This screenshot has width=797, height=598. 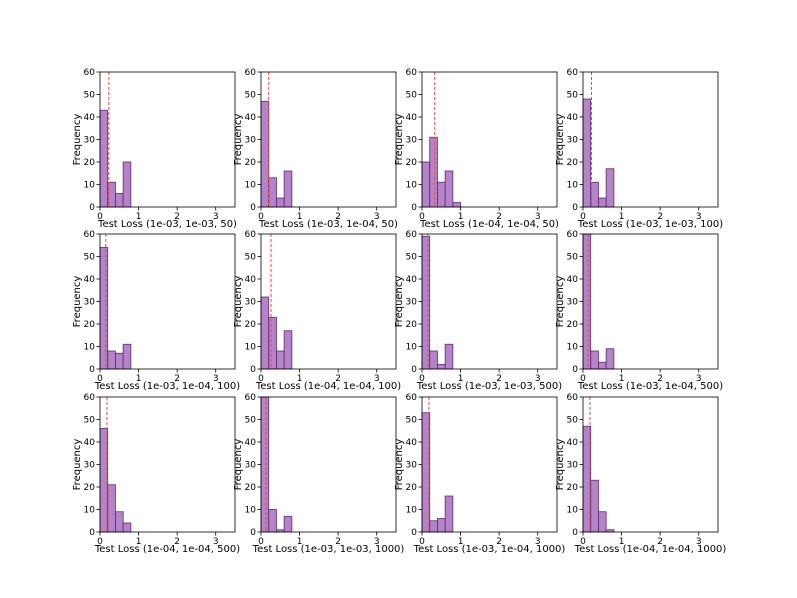 What do you see at coordinates (650, 386) in the screenshot?
I see `x-axis-label: Test Loss (1e-03, 1e-04, 500)` at bounding box center [650, 386].